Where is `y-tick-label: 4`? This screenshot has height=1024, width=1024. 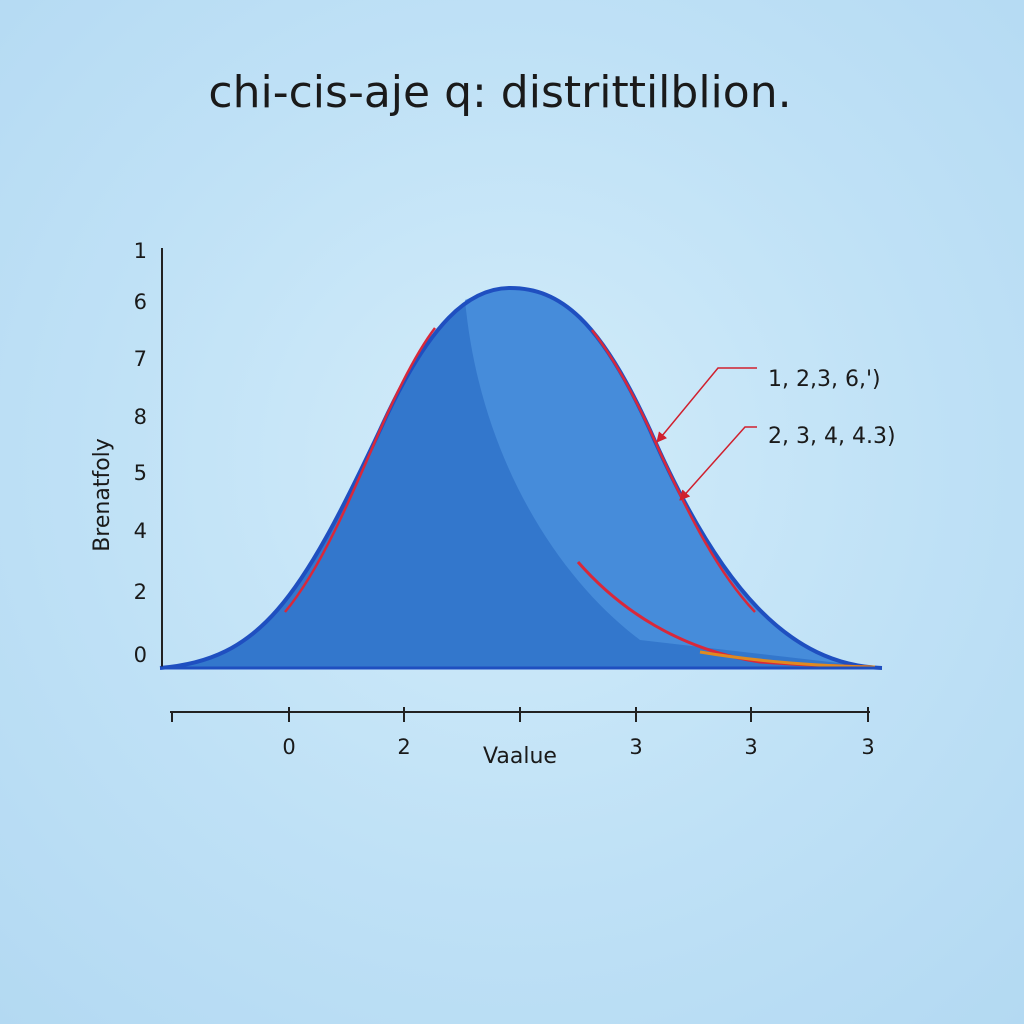
y-tick-label: 4 is located at coordinates (140, 531).